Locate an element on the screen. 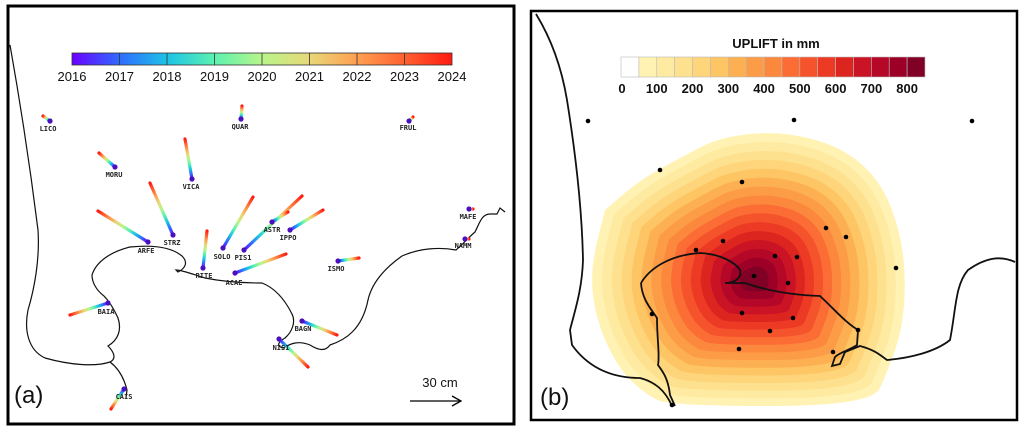 Image resolution: width=1024 pixels, height=427 pixels. station-label: BAIA is located at coordinates (107, 312).